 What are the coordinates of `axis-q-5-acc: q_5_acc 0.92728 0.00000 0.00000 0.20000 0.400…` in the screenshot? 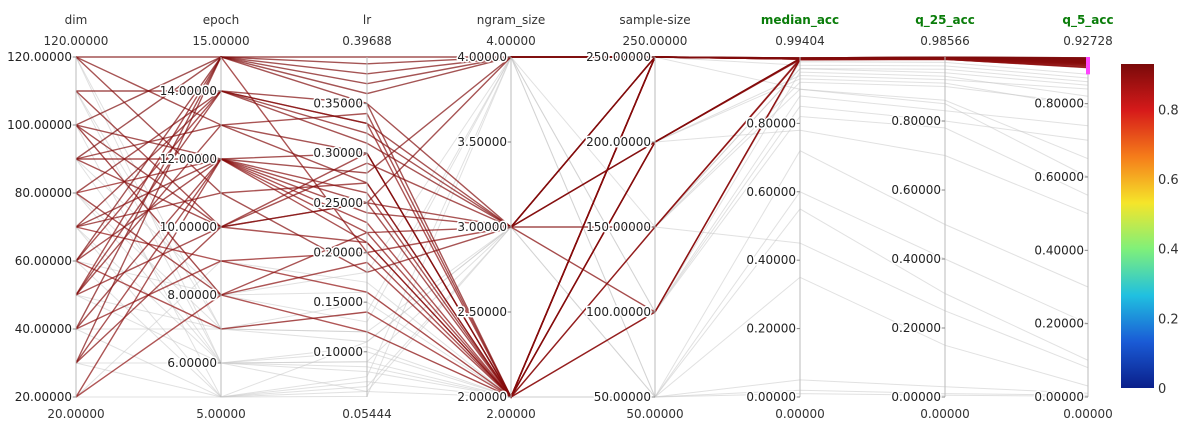 It's located at (1073, 217).